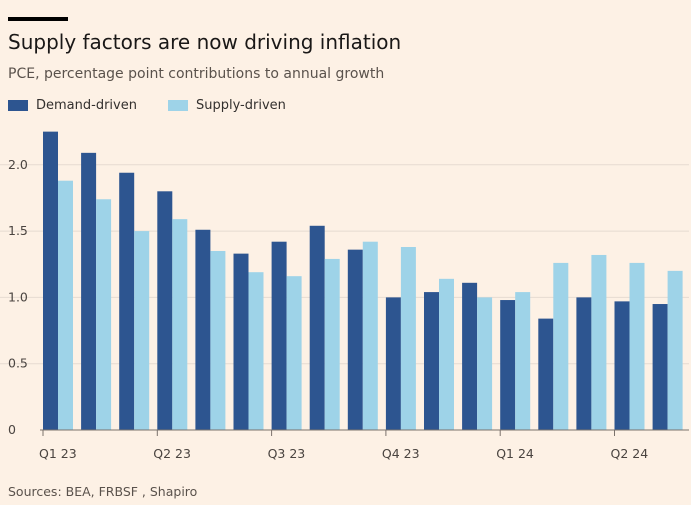 The width and height of the screenshot is (691, 505). I want to click on y-tick-label: 1.5, so click(18, 230).